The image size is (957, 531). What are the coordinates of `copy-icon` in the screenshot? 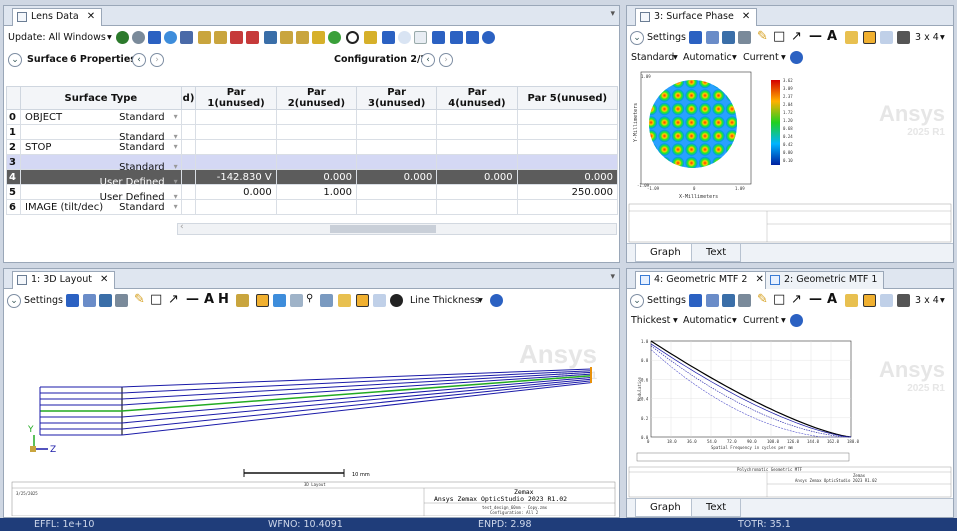 It's located at (712, 300).